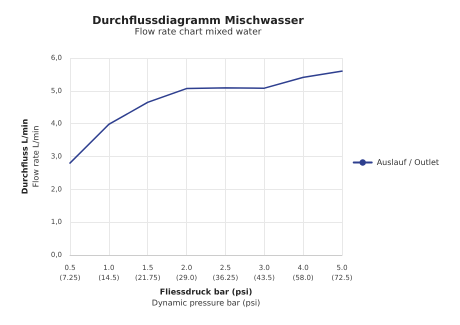 The width and height of the screenshot is (460, 325). Describe the element at coordinates (30, 156) in the screenshot. I see `y-axis-title: Durchfluss L/min Flow rate L/min` at that location.